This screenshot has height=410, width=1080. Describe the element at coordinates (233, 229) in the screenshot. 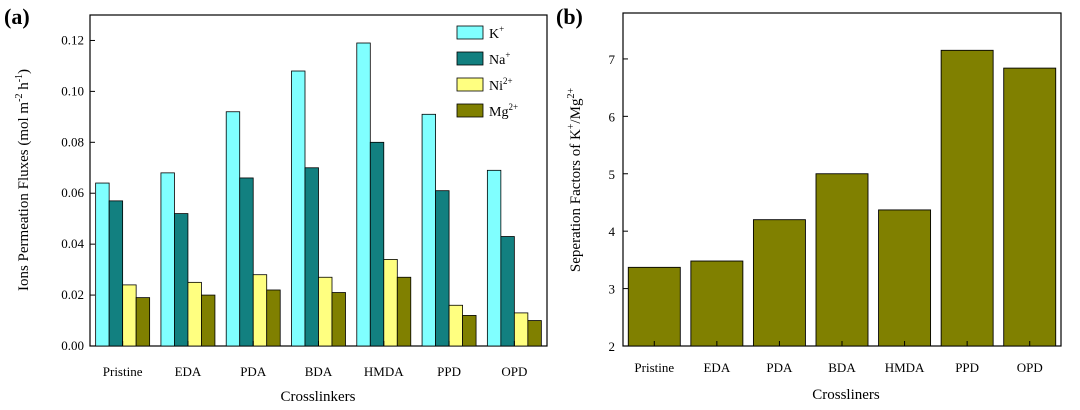

I see `bar-k-pda` at that location.